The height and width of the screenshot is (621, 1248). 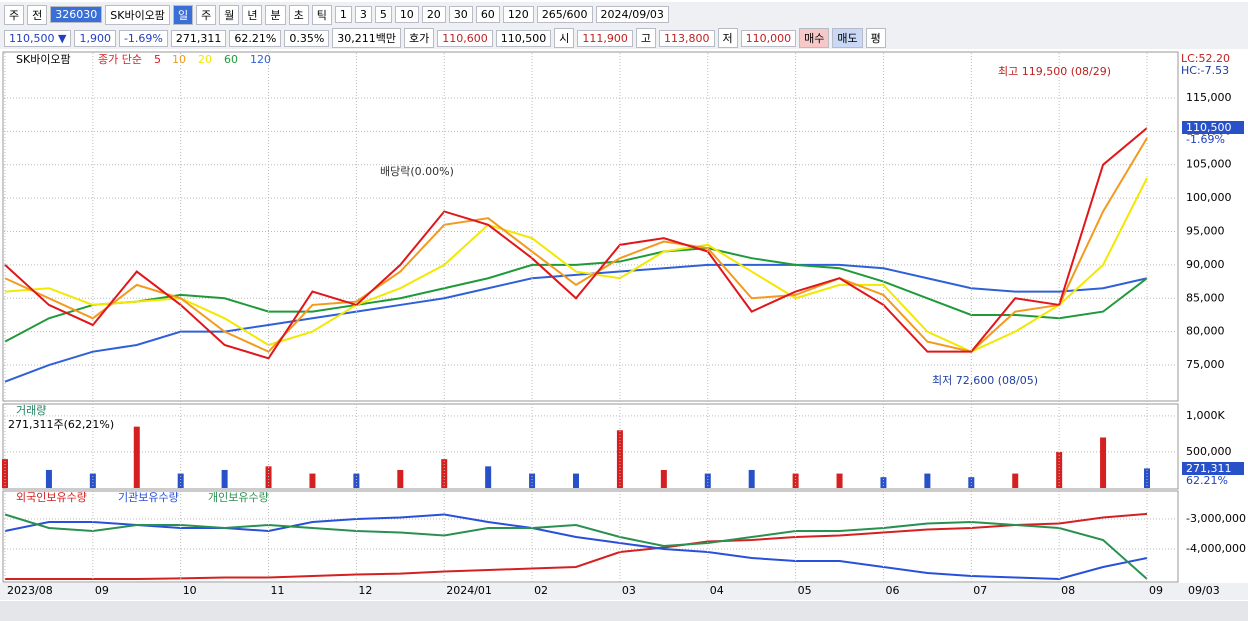 I want to click on info-item: 0.35%, so click(x=307, y=38).